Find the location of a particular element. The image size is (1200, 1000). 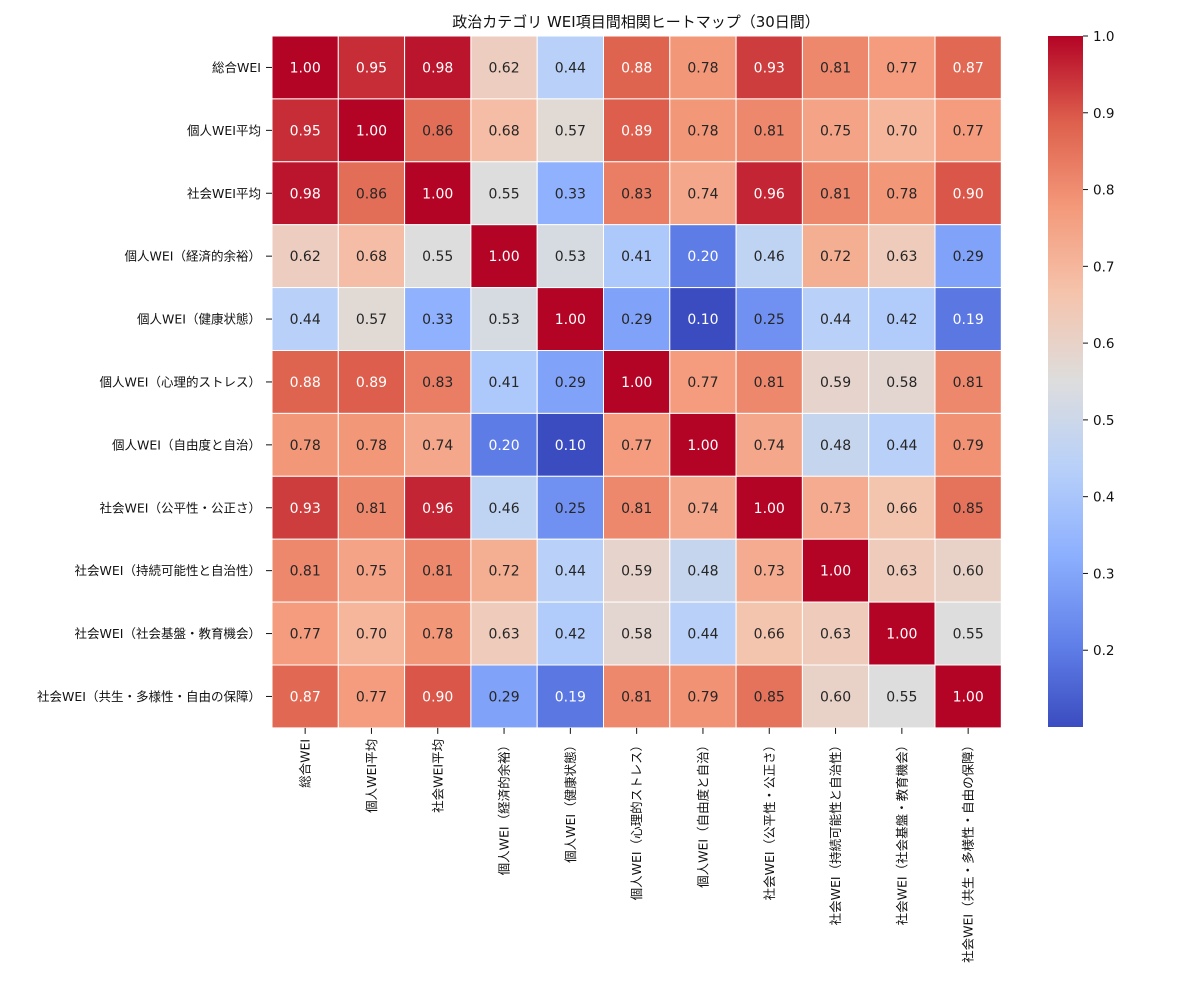

cell-value-label: 0.53 is located at coordinates (570, 257).